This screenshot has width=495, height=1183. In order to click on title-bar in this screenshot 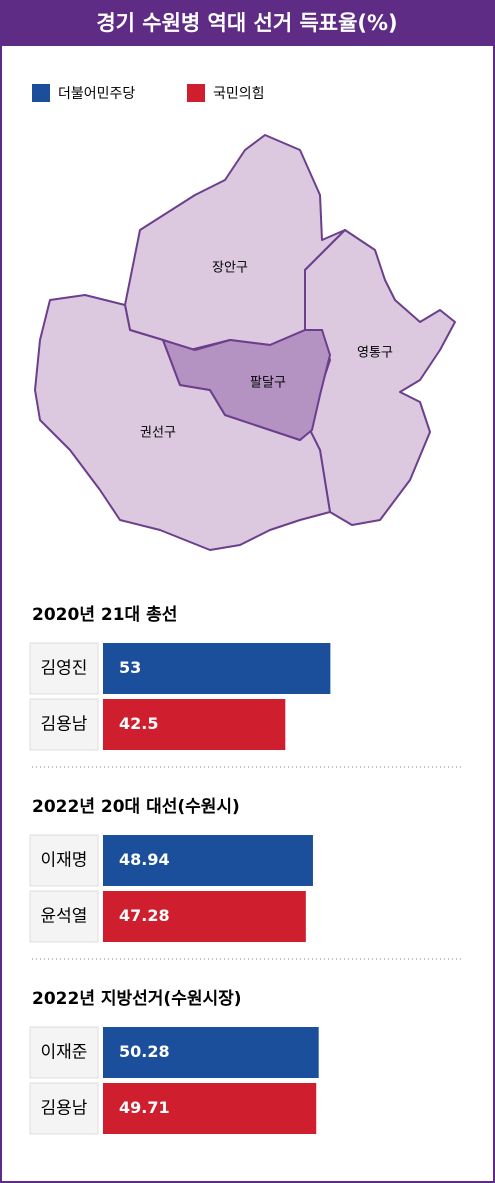, I will do `click(247, 23)`.